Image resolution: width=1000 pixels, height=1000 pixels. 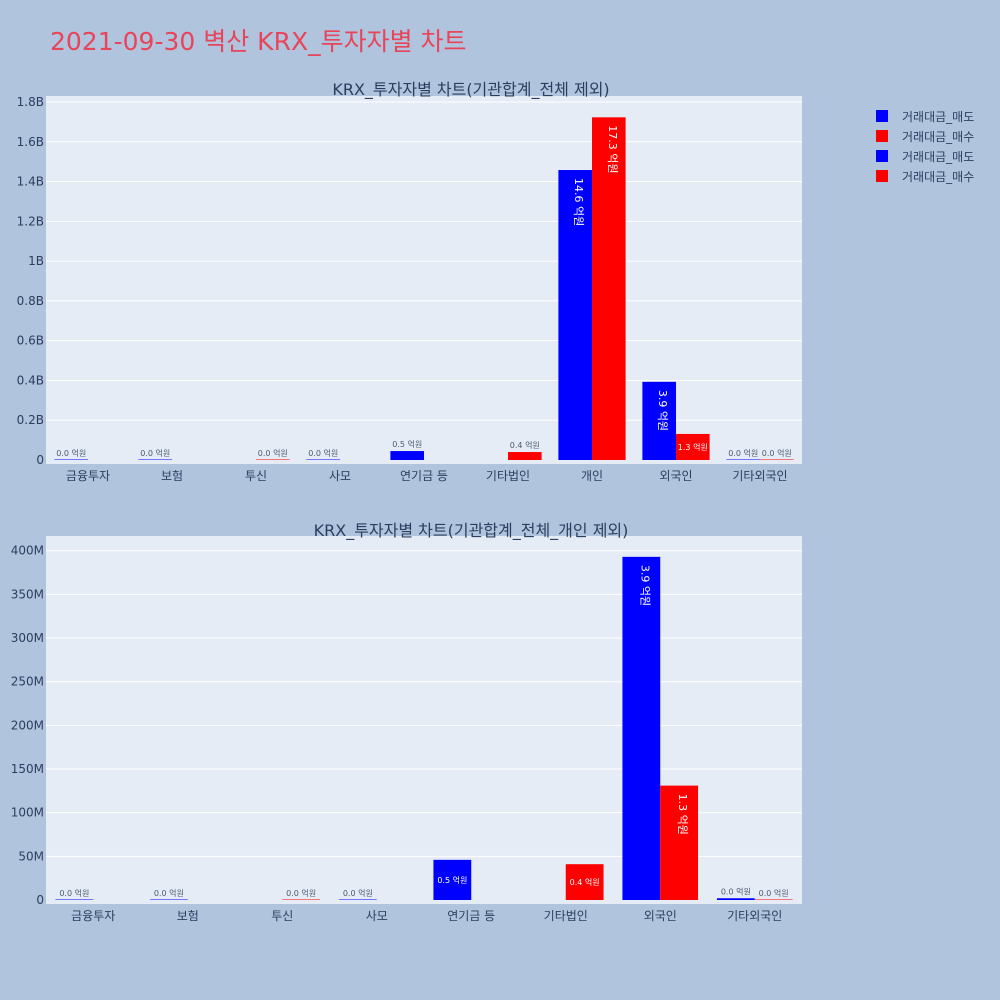 What do you see at coordinates (470, 90) in the screenshot?
I see `chart-title: KRX_투자자별 차트(기관합계_전체 제외)` at bounding box center [470, 90].